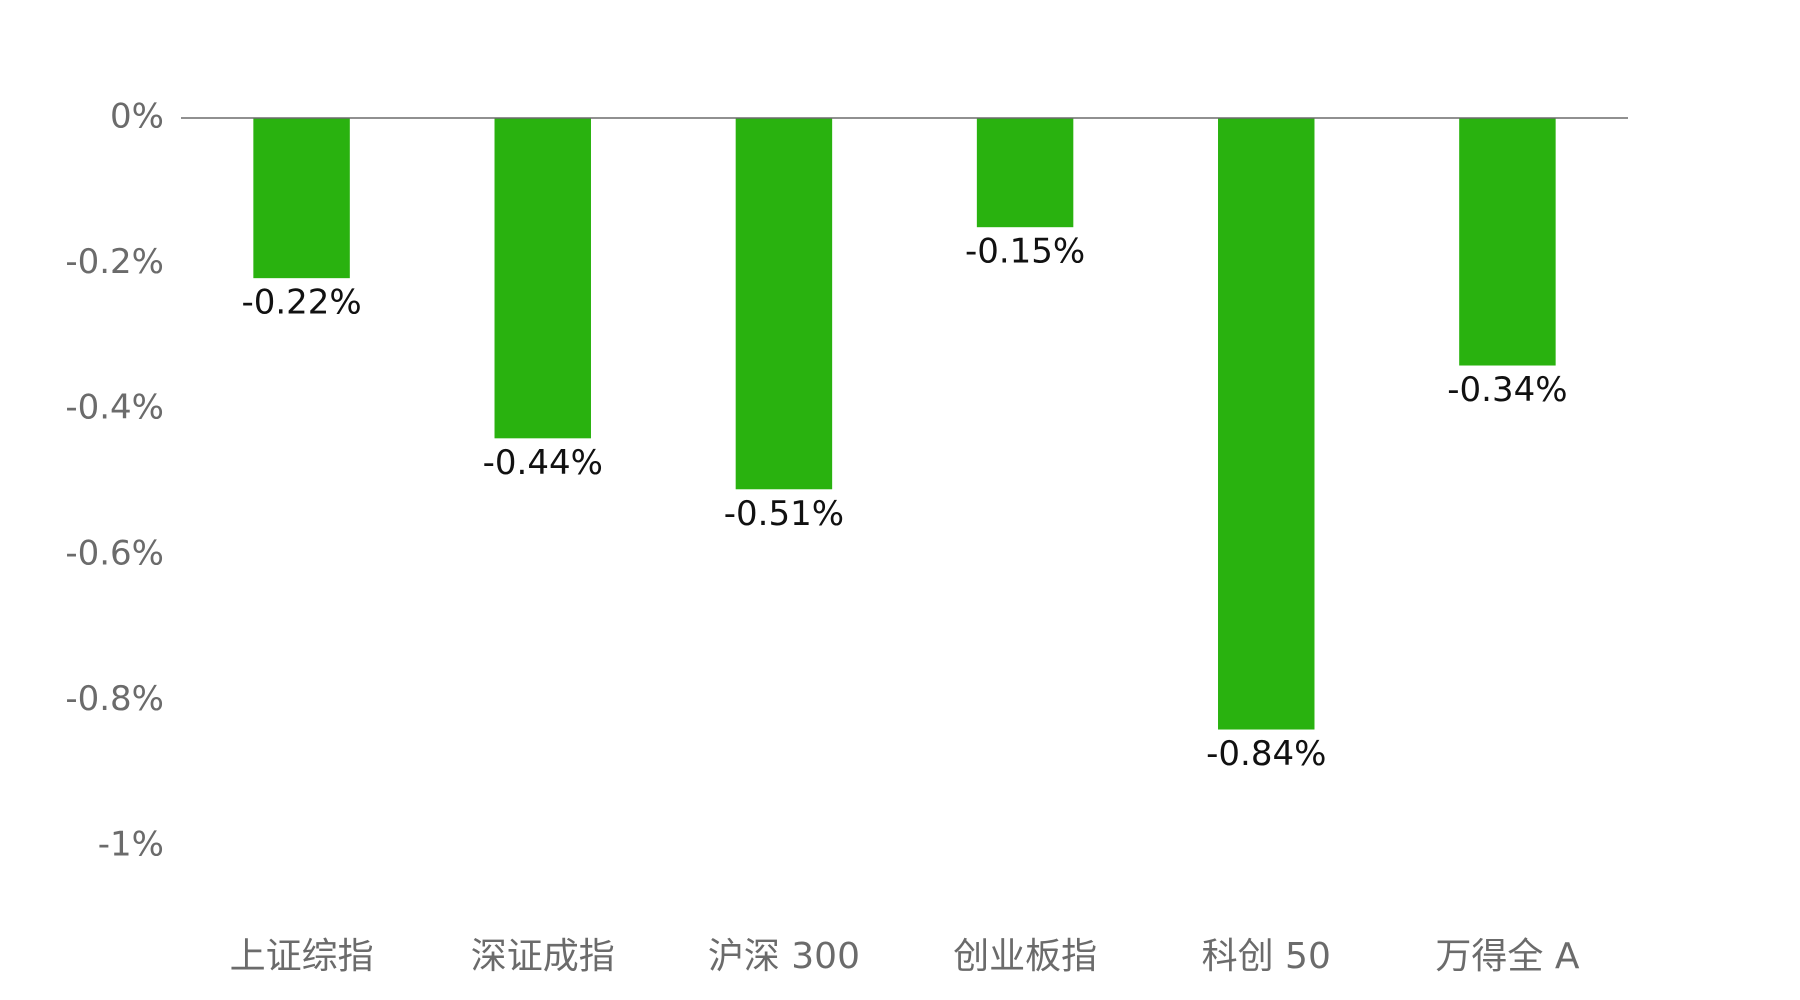  I want to click on value-label: -0.22%, so click(301, 303).